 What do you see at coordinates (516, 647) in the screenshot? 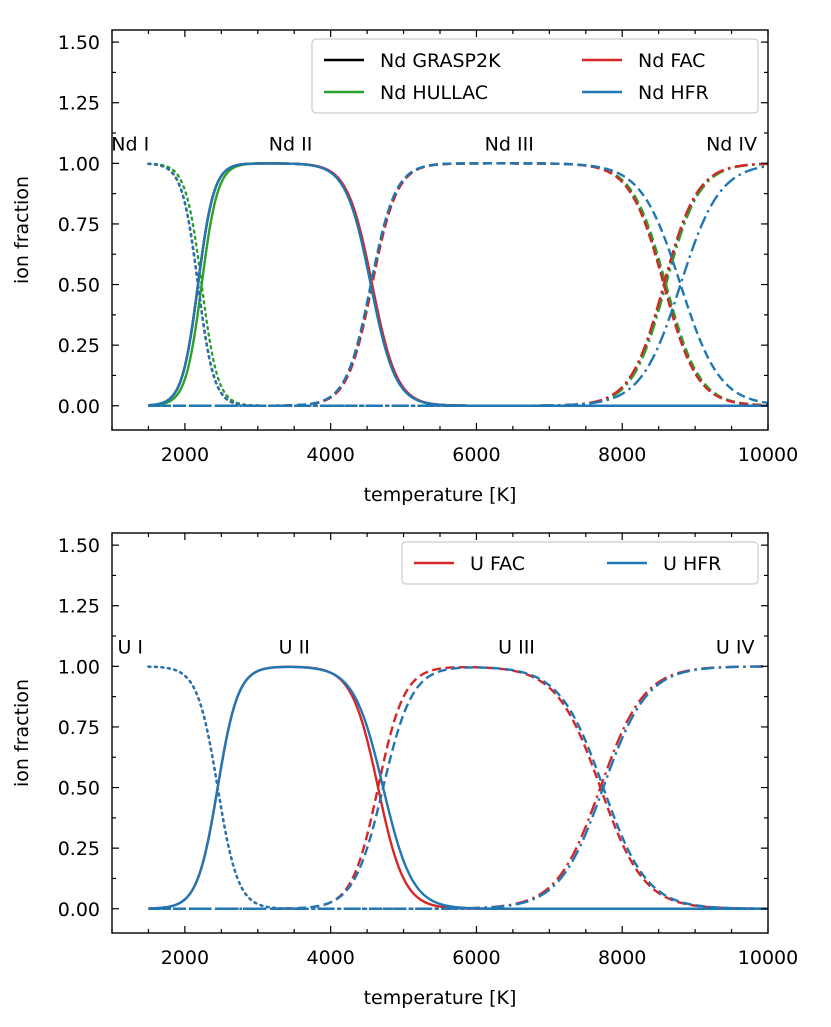
I see `ion-stage-label: U III` at bounding box center [516, 647].